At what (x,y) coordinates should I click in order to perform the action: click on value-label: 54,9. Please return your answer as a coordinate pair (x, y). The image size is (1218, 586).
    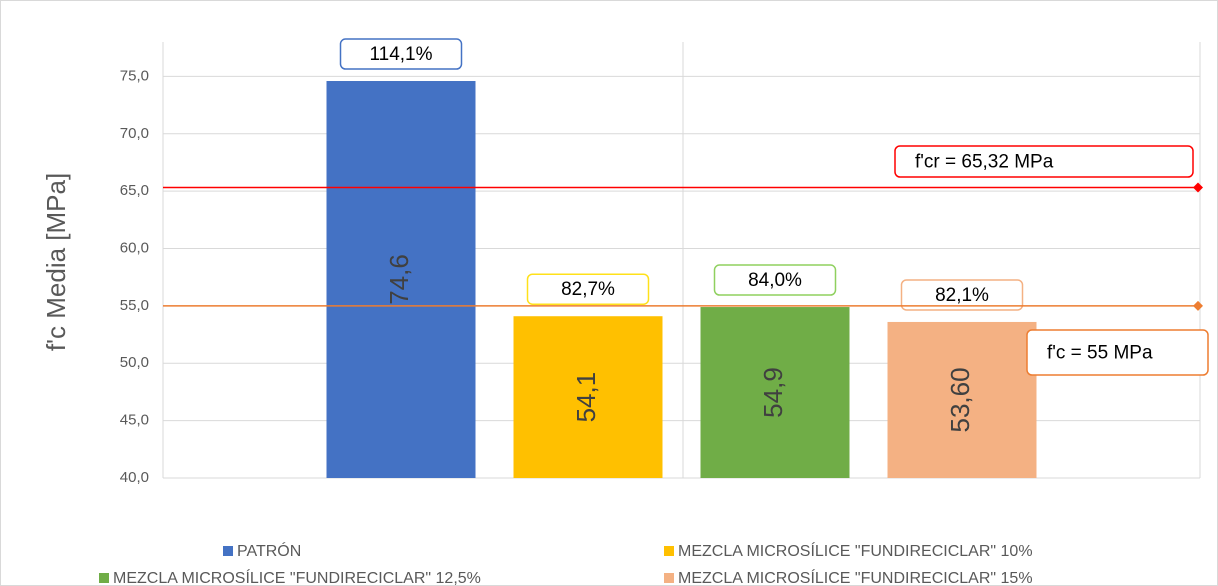
    Looking at the image, I should click on (773, 392).